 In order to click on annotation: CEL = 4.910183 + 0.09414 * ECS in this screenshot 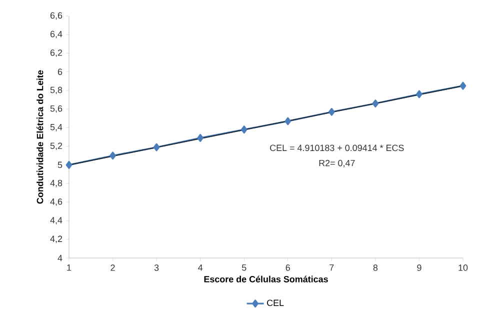, I will do `click(337, 148)`.